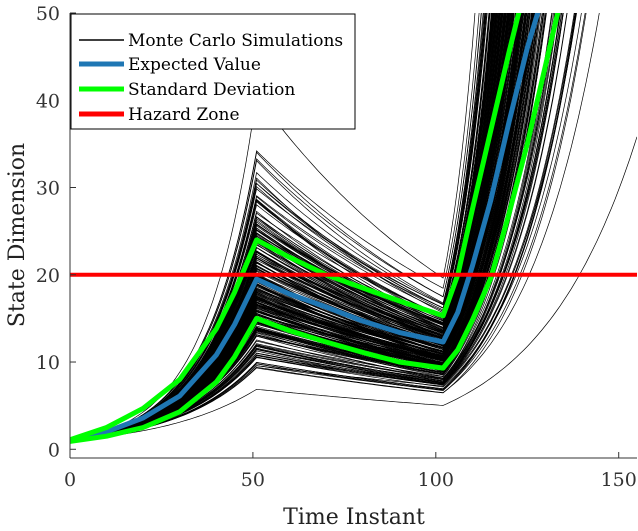 This screenshot has height=531, width=638. Describe the element at coordinates (194, 65) in the screenshot. I see `legend-label-expected-value: Expected Value` at that location.